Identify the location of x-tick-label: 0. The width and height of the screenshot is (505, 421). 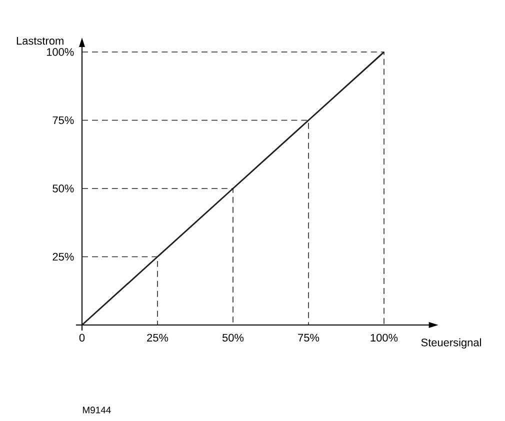
(82, 338).